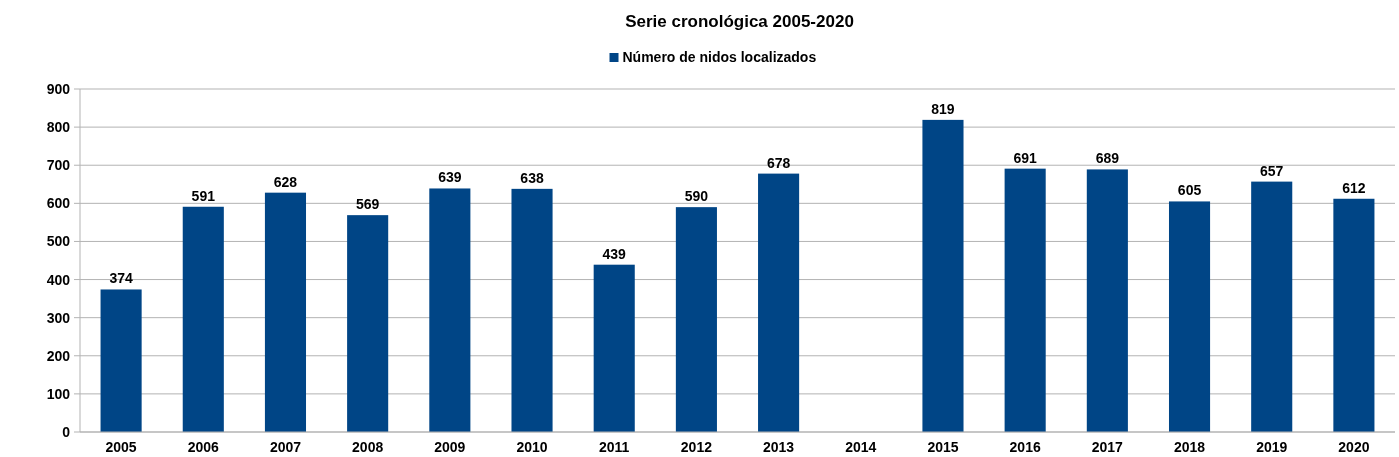 This screenshot has width=1399, height=457. Describe the element at coordinates (58, 317) in the screenshot. I see `y-tick-label: 300` at that location.